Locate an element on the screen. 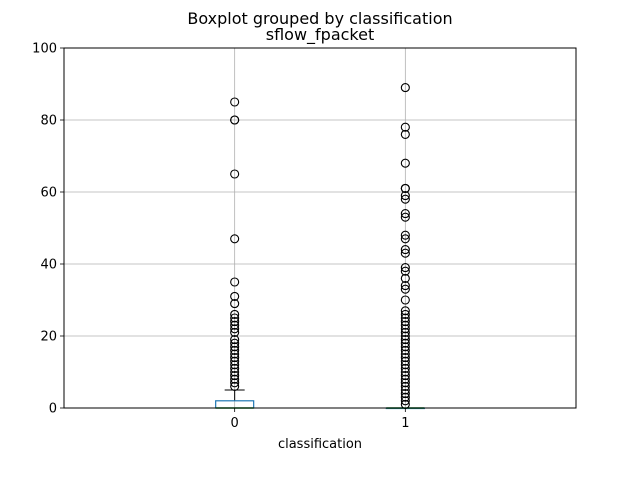 The image size is (640, 480). x-tick-label: 0 is located at coordinates (235, 423).